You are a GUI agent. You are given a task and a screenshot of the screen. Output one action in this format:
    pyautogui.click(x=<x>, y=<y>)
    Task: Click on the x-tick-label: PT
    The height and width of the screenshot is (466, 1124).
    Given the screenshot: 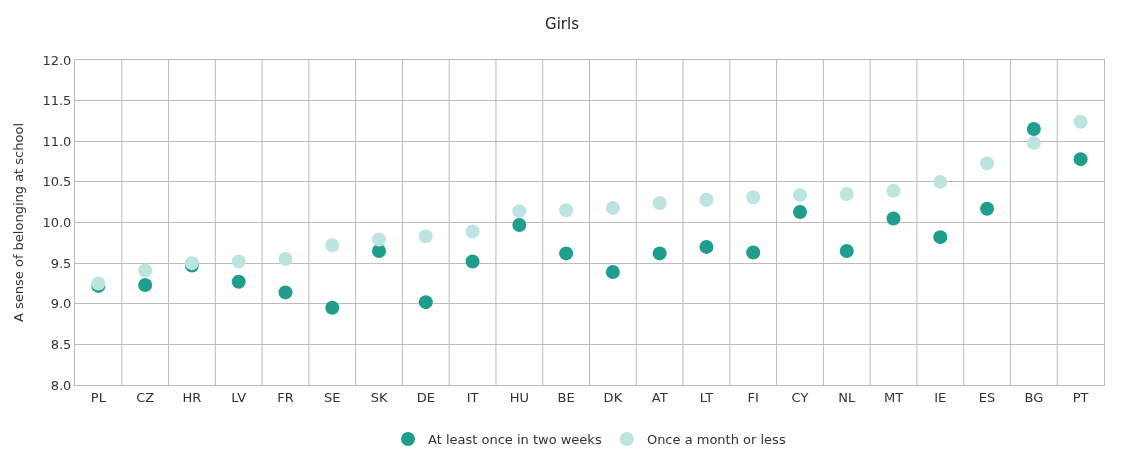 What is the action you would take?
    pyautogui.click(x=1080, y=397)
    